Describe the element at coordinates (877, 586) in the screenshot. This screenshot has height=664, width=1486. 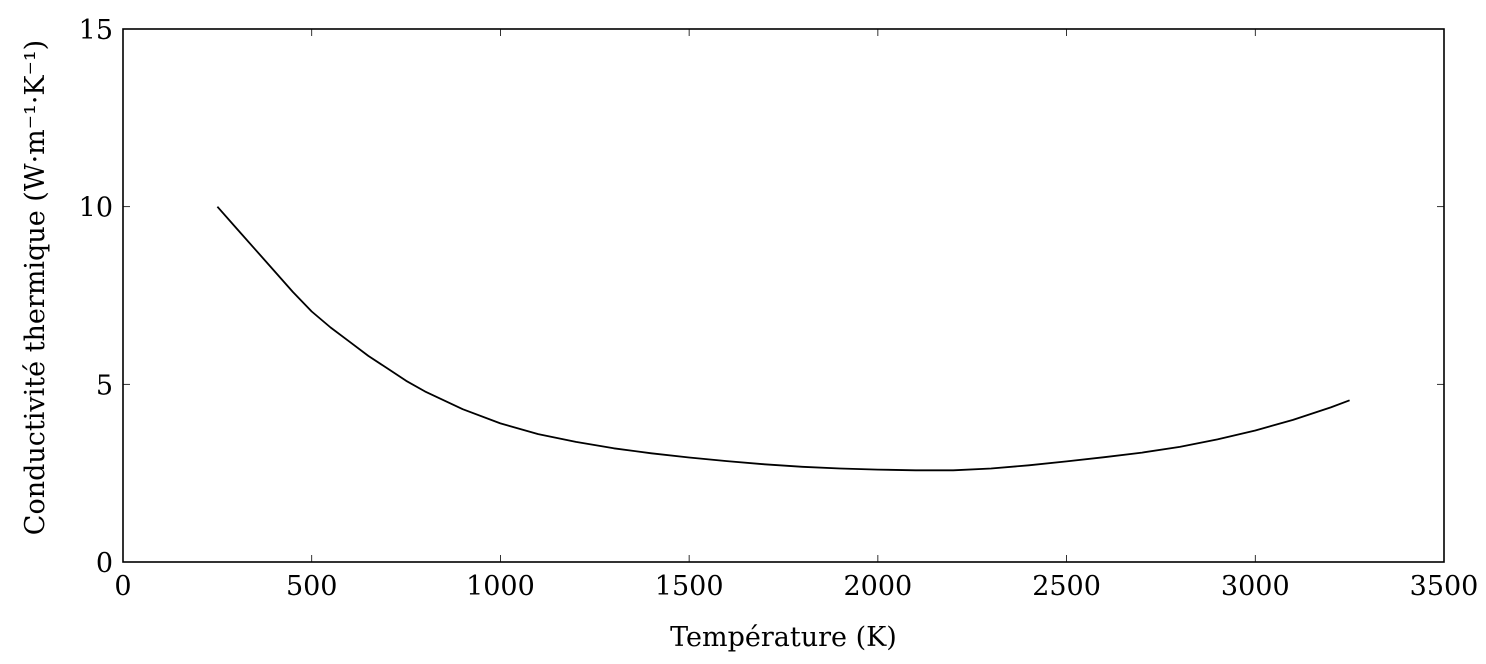
I see `x-tick-label: 2000` at that location.